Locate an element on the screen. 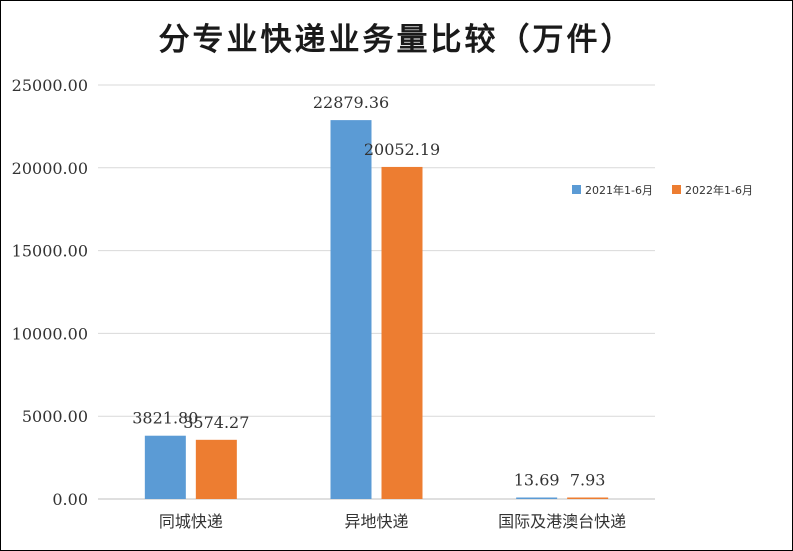 Image resolution: width=793 pixels, height=551 pixels. legend: 2021年1-6月 2022年1-6月 is located at coordinates (662, 190).